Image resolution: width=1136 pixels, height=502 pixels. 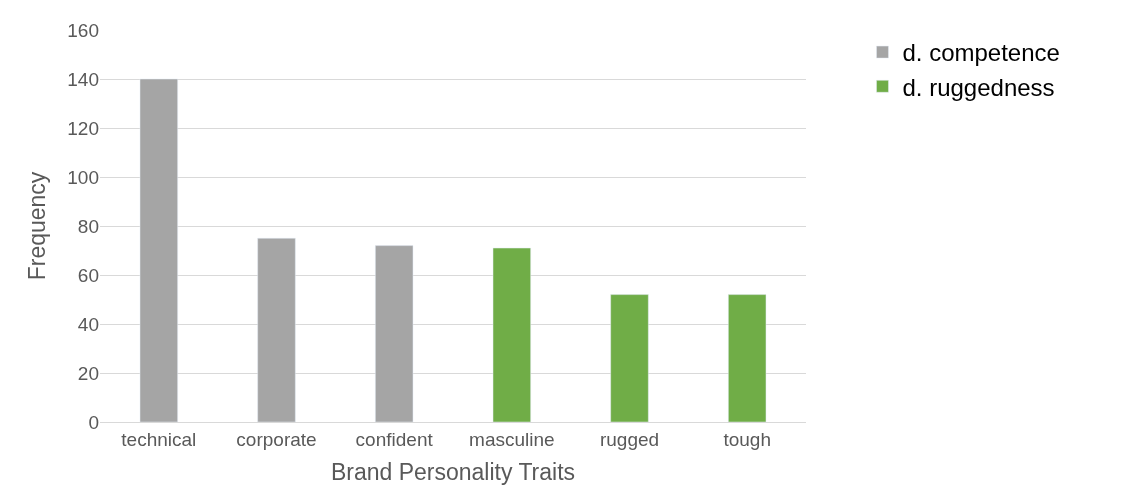 What do you see at coordinates (88, 324) in the screenshot?
I see `y-tick-label: 40` at bounding box center [88, 324].